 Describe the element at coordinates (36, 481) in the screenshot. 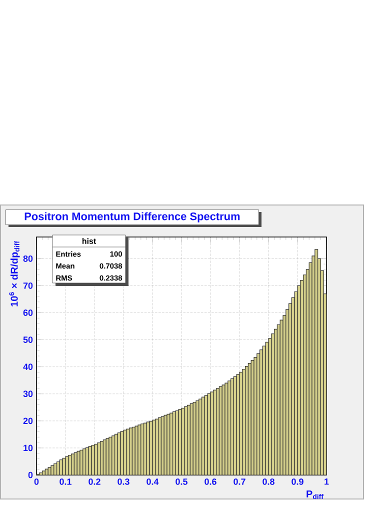

I see `x-tick-label: 0` at that location.